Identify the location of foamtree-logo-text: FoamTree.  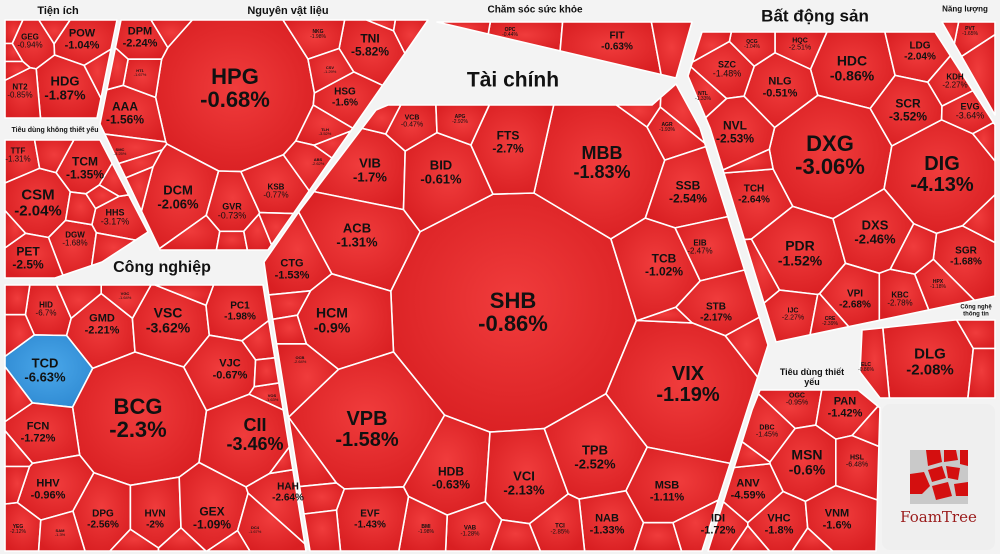
(938, 517).